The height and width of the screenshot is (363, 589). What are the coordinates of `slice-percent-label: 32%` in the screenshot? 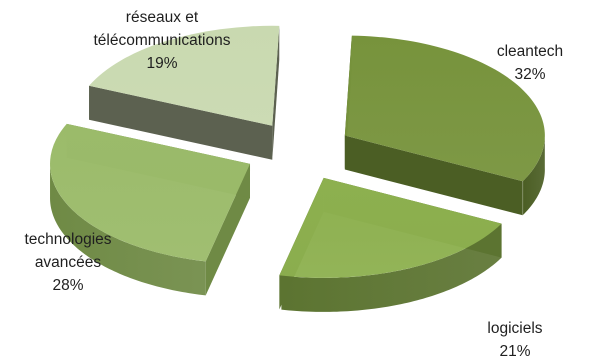 It's located at (529, 74).